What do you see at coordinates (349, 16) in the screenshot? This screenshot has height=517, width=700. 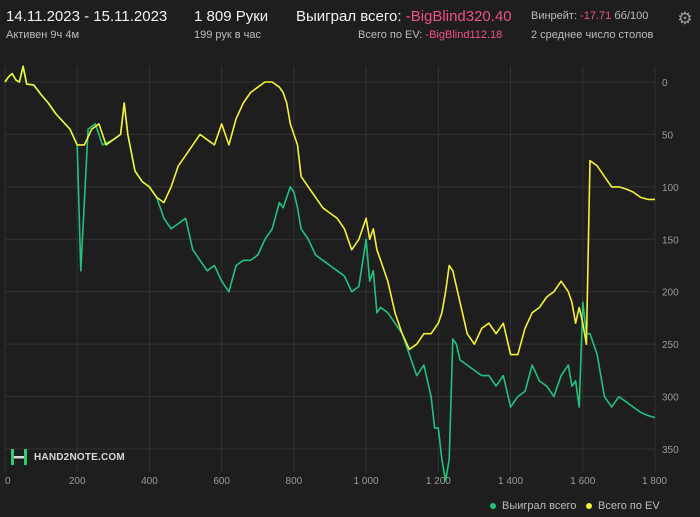 I see `won-label: Выиграл всего:` at bounding box center [349, 16].